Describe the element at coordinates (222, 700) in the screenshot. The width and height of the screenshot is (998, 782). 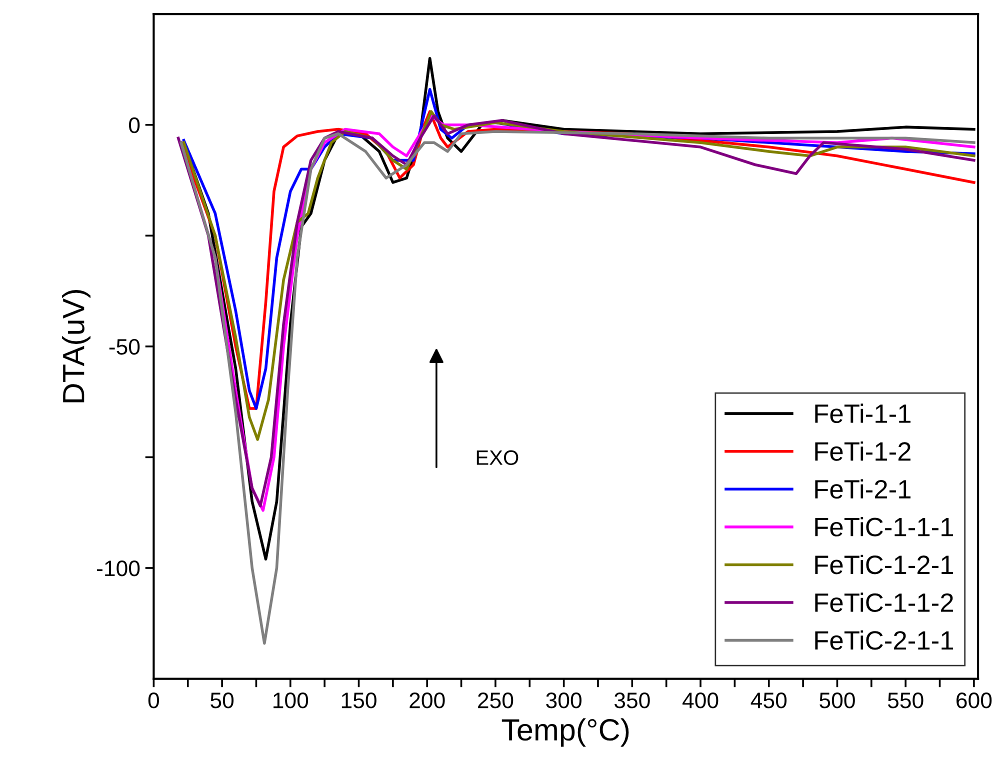
I see `x-tick-label: 50` at that location.